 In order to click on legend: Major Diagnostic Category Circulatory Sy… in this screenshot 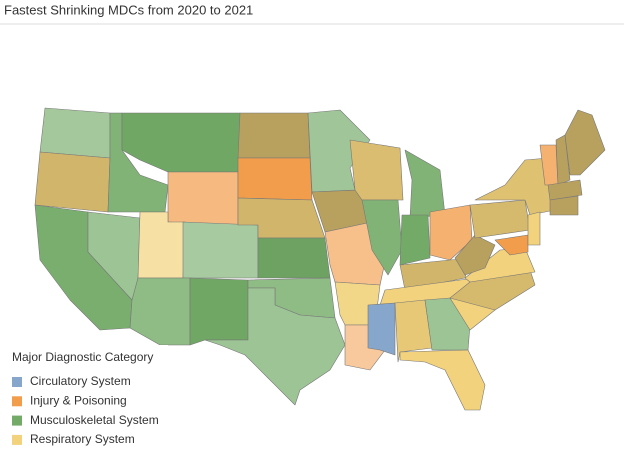, I will do `click(86, 400)`.